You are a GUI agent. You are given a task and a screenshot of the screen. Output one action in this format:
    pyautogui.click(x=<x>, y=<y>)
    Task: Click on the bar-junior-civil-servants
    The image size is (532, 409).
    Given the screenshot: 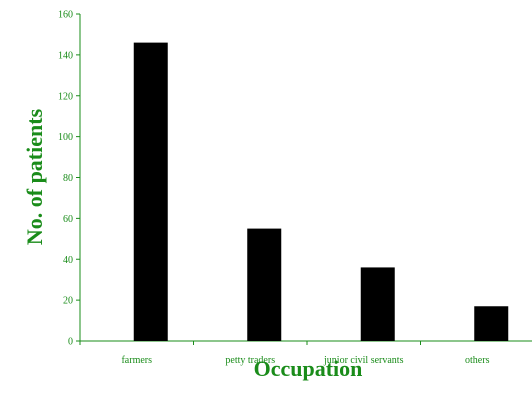 What is the action you would take?
    pyautogui.click(x=377, y=304)
    